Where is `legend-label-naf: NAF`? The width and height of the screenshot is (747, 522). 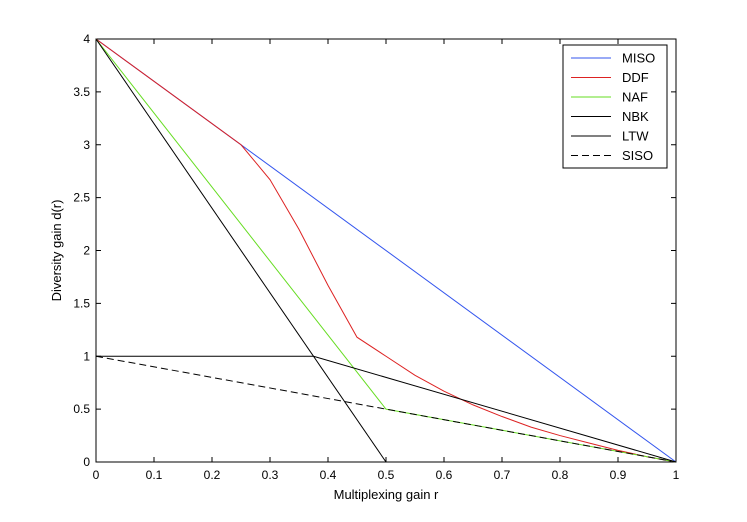
legend-label-naf: NAF is located at coordinates (635, 97).